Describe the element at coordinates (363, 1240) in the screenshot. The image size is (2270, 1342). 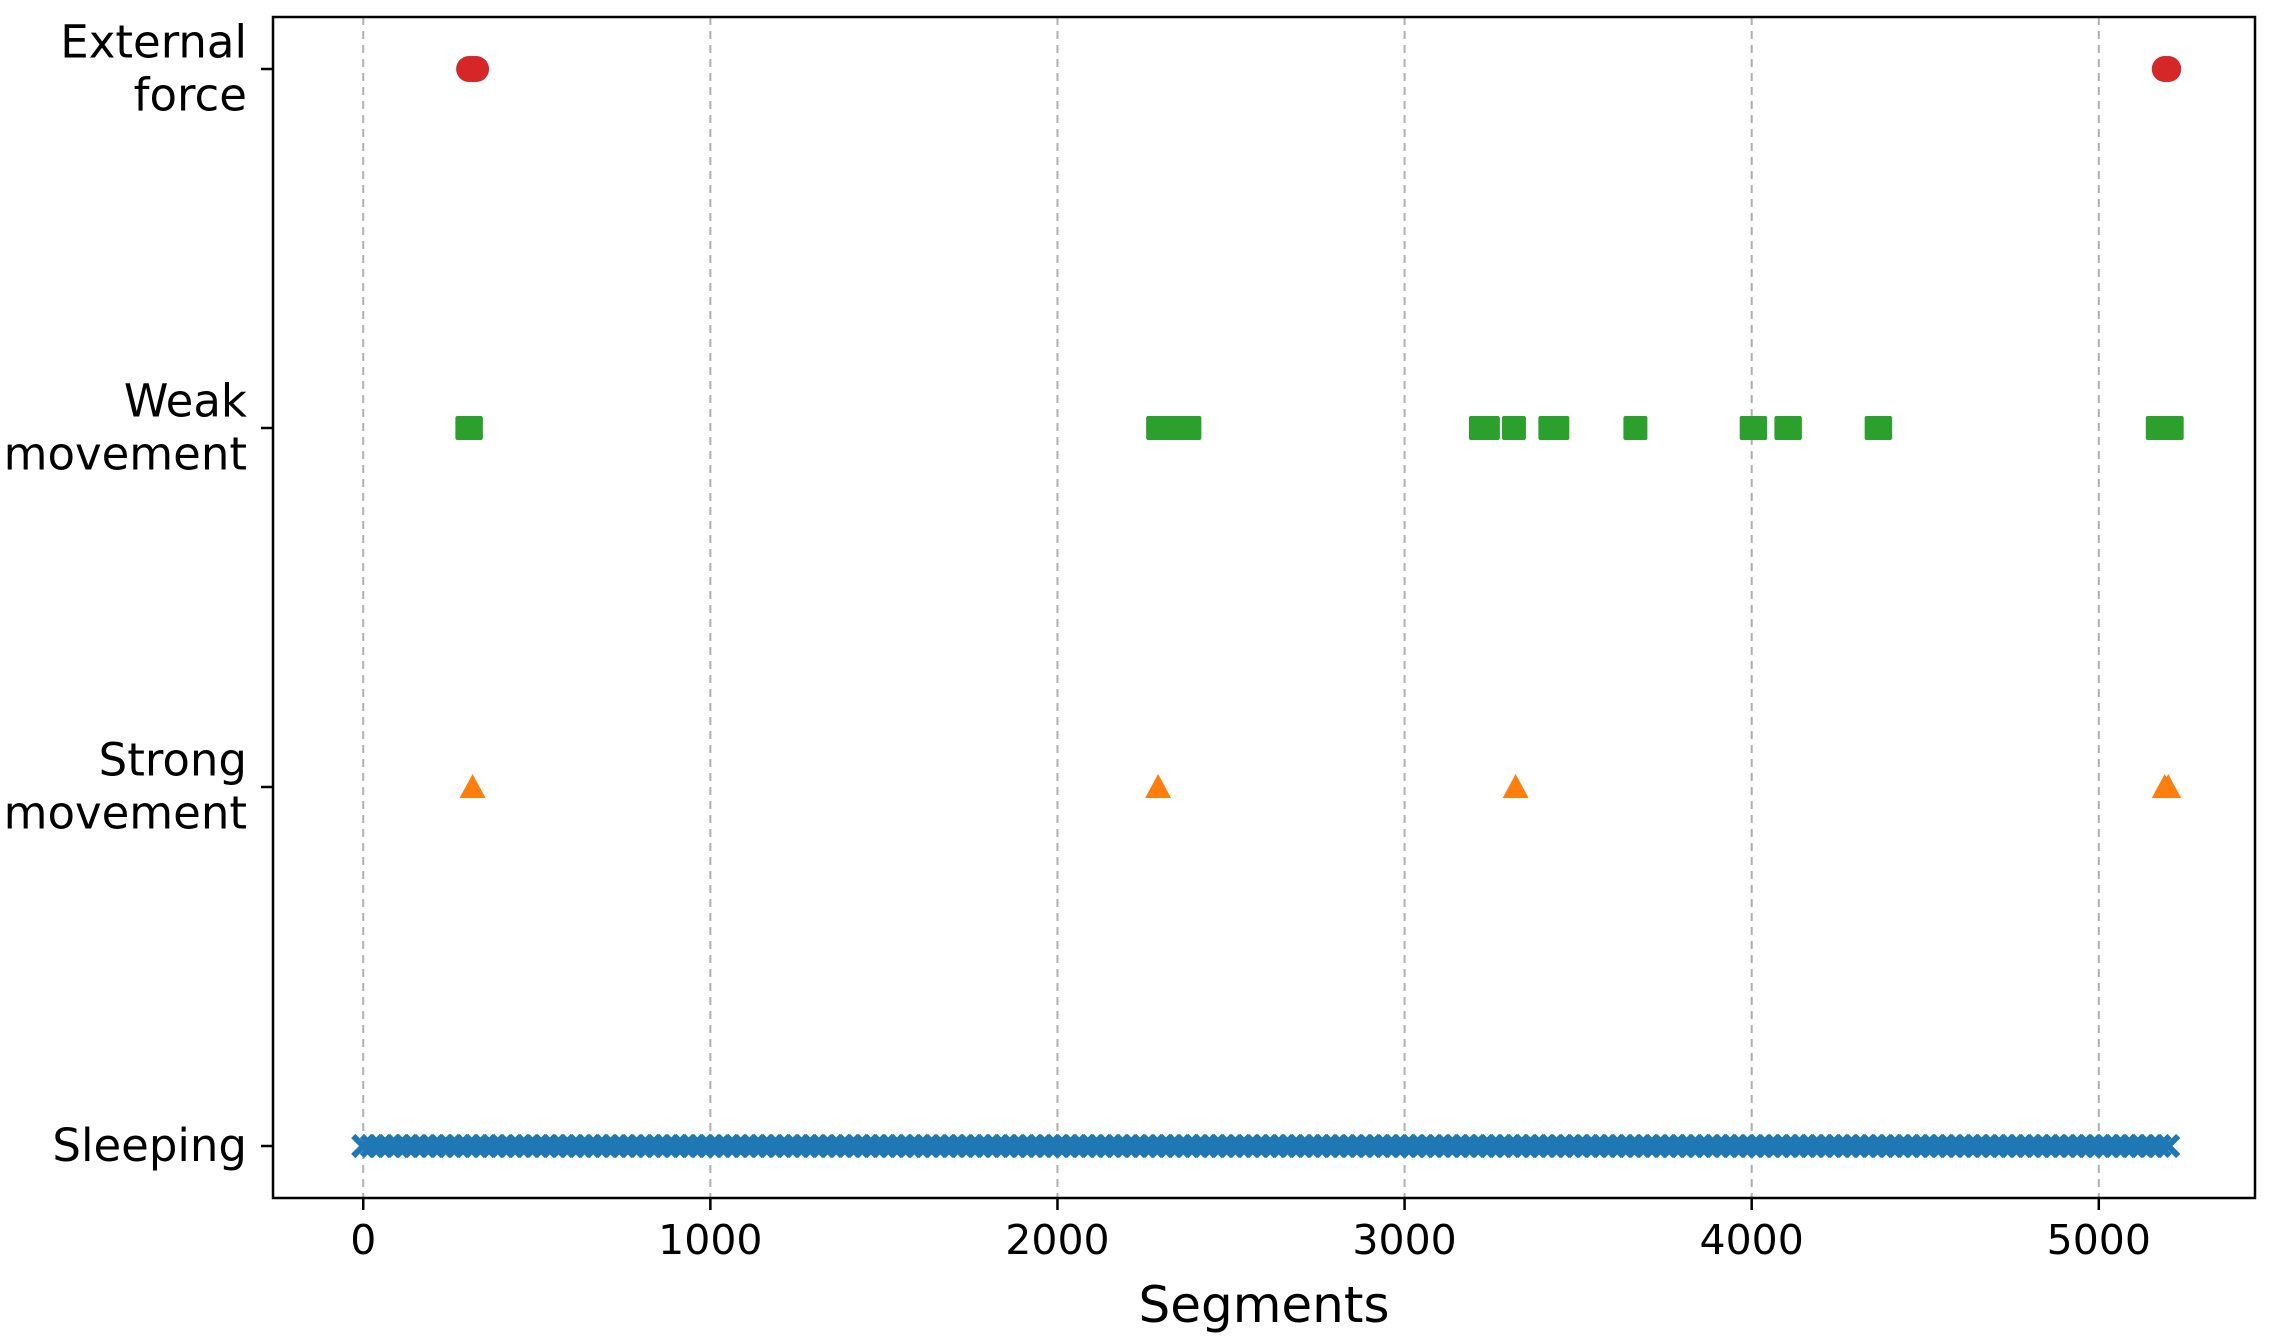
I see `x-tick-label: 0` at that location.